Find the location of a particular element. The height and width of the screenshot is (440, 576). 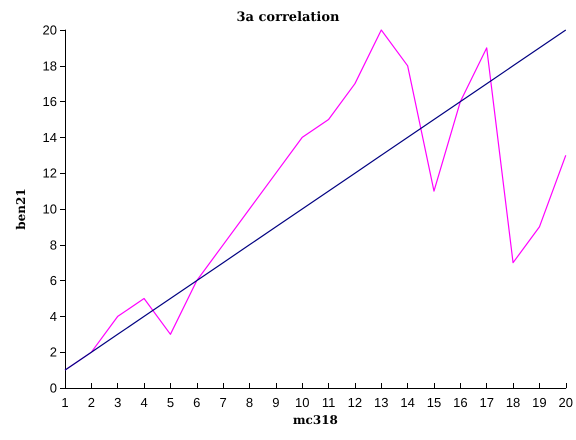

y-tick-label: 20 is located at coordinates (49, 30).